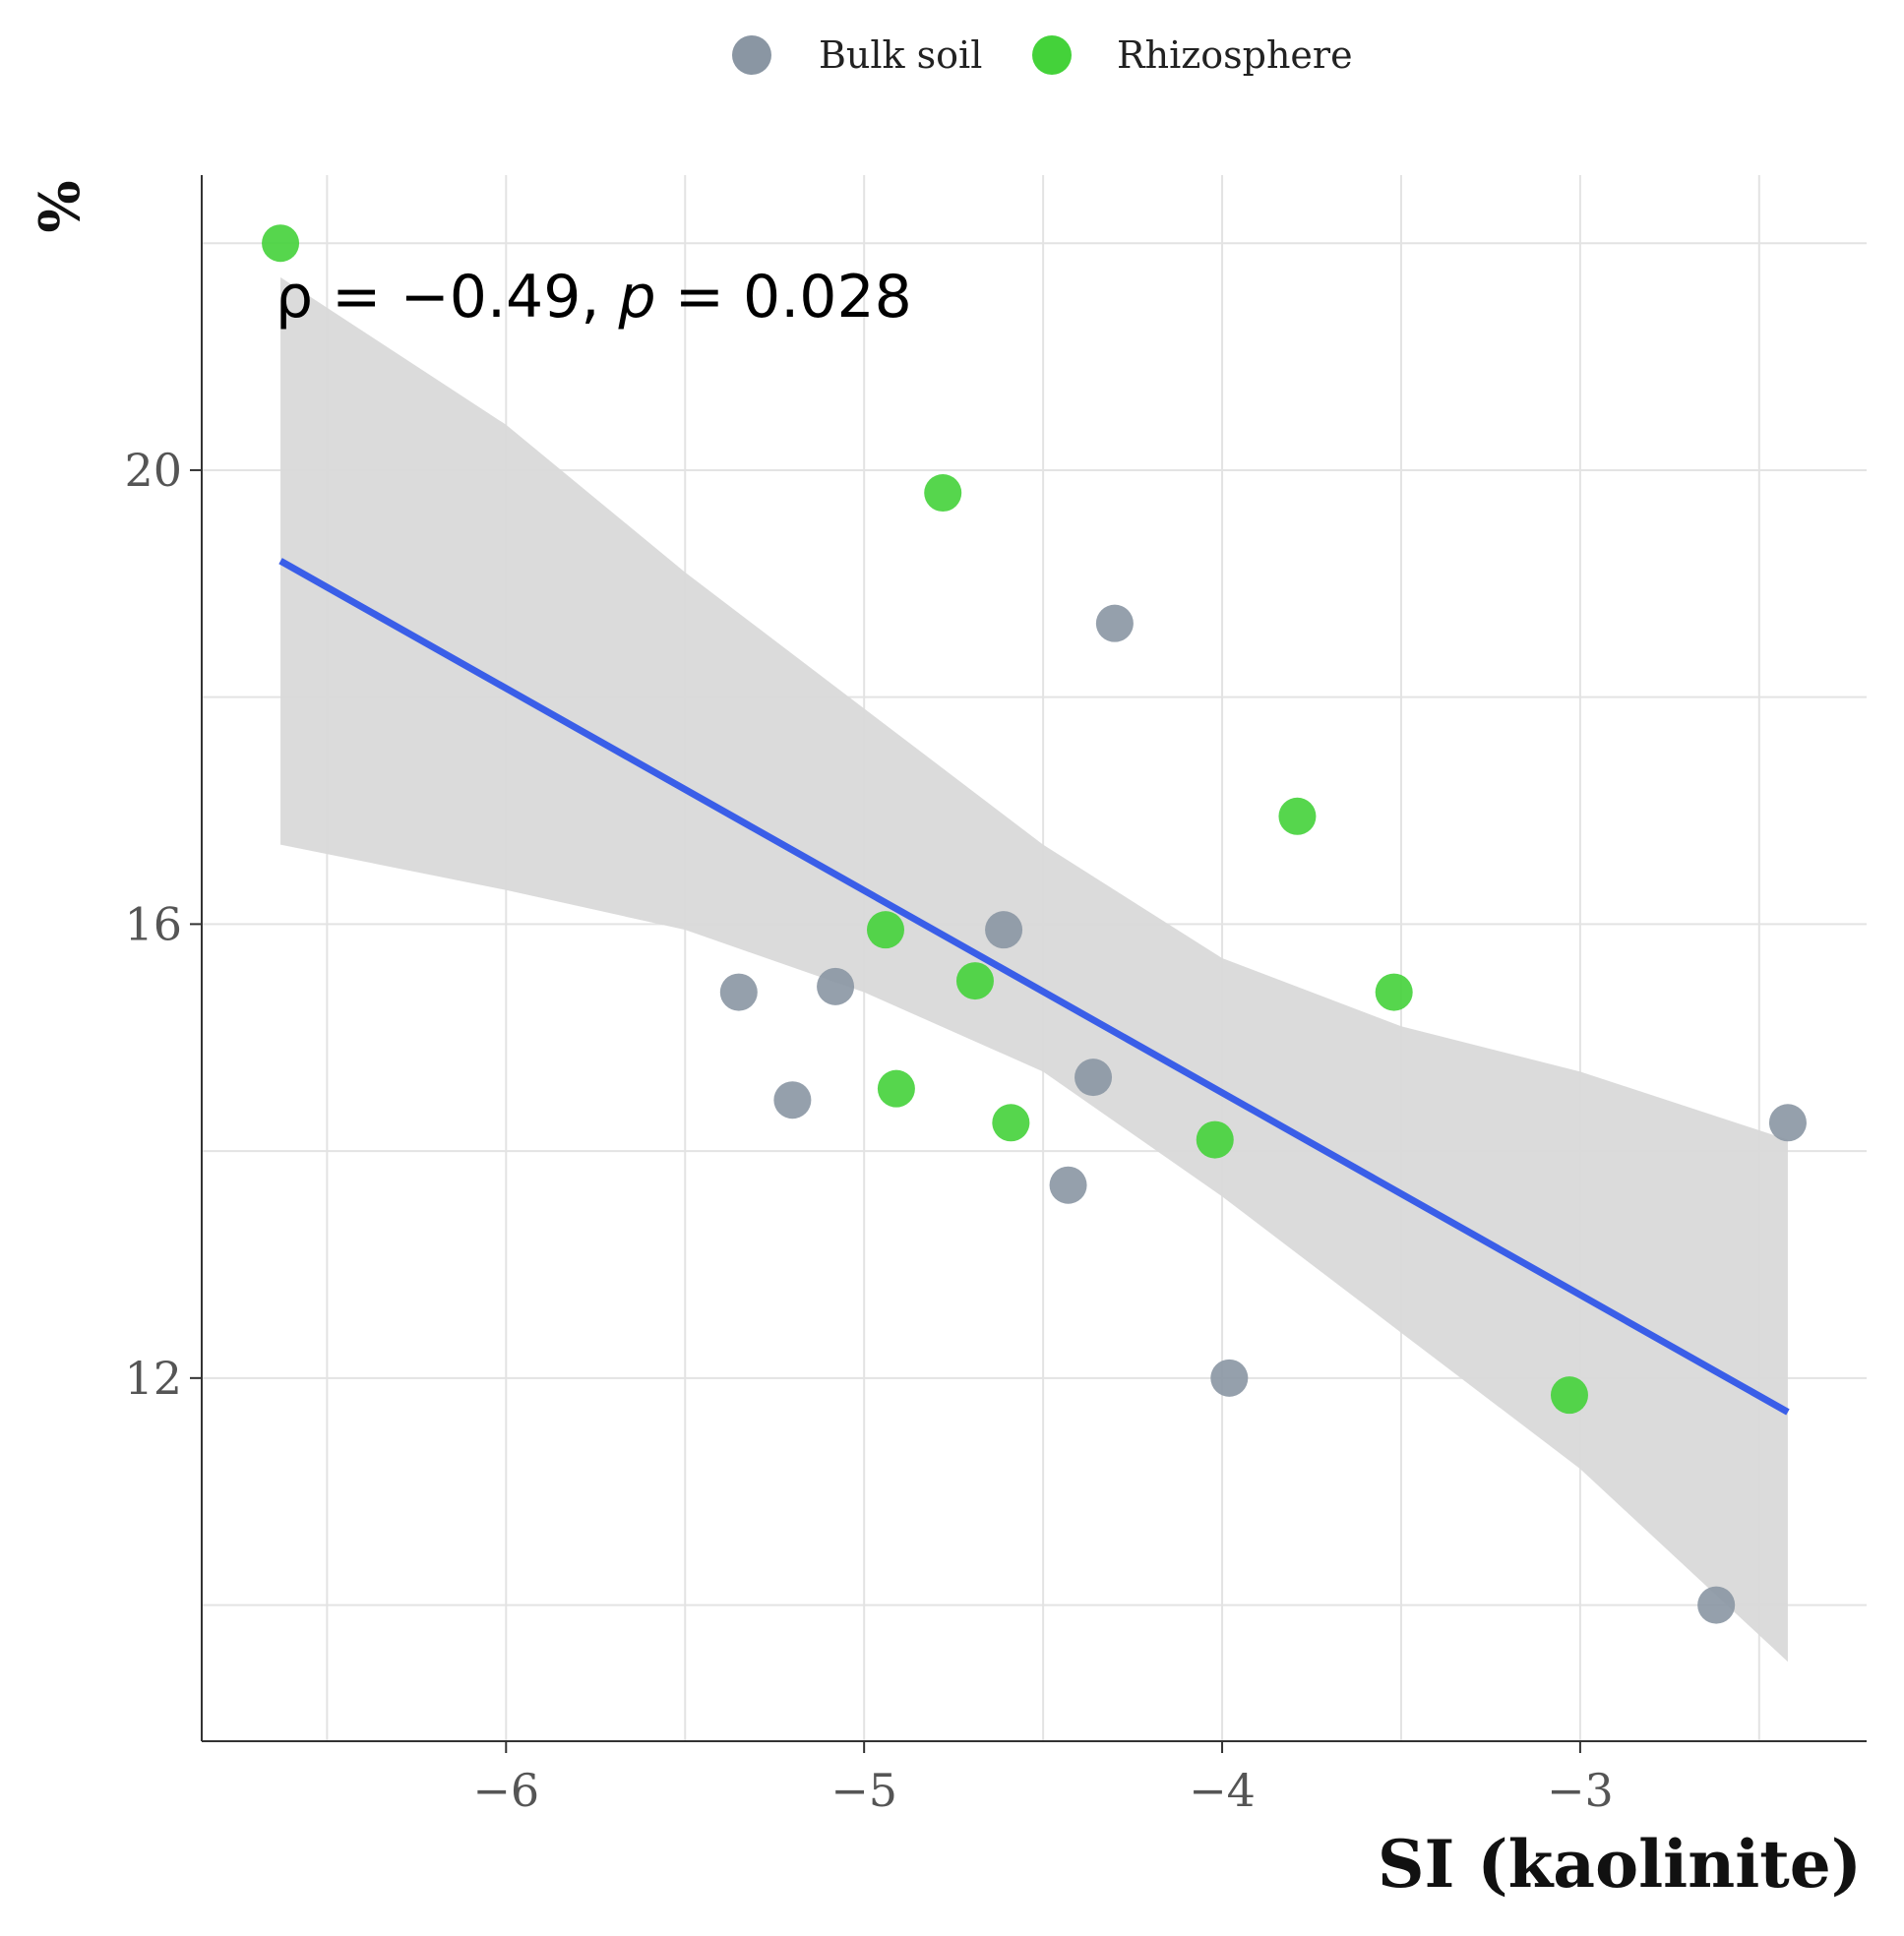 The width and height of the screenshot is (1904, 1936). I want to click on y-tick-label: 16, so click(153, 923).